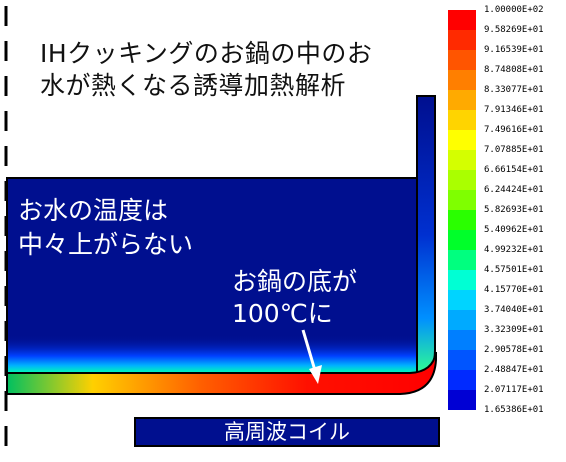 The width and height of the screenshot is (566, 462). Describe the element at coordinates (514, 250) in the screenshot. I see `legend-label: 4.99232E+01` at that location.